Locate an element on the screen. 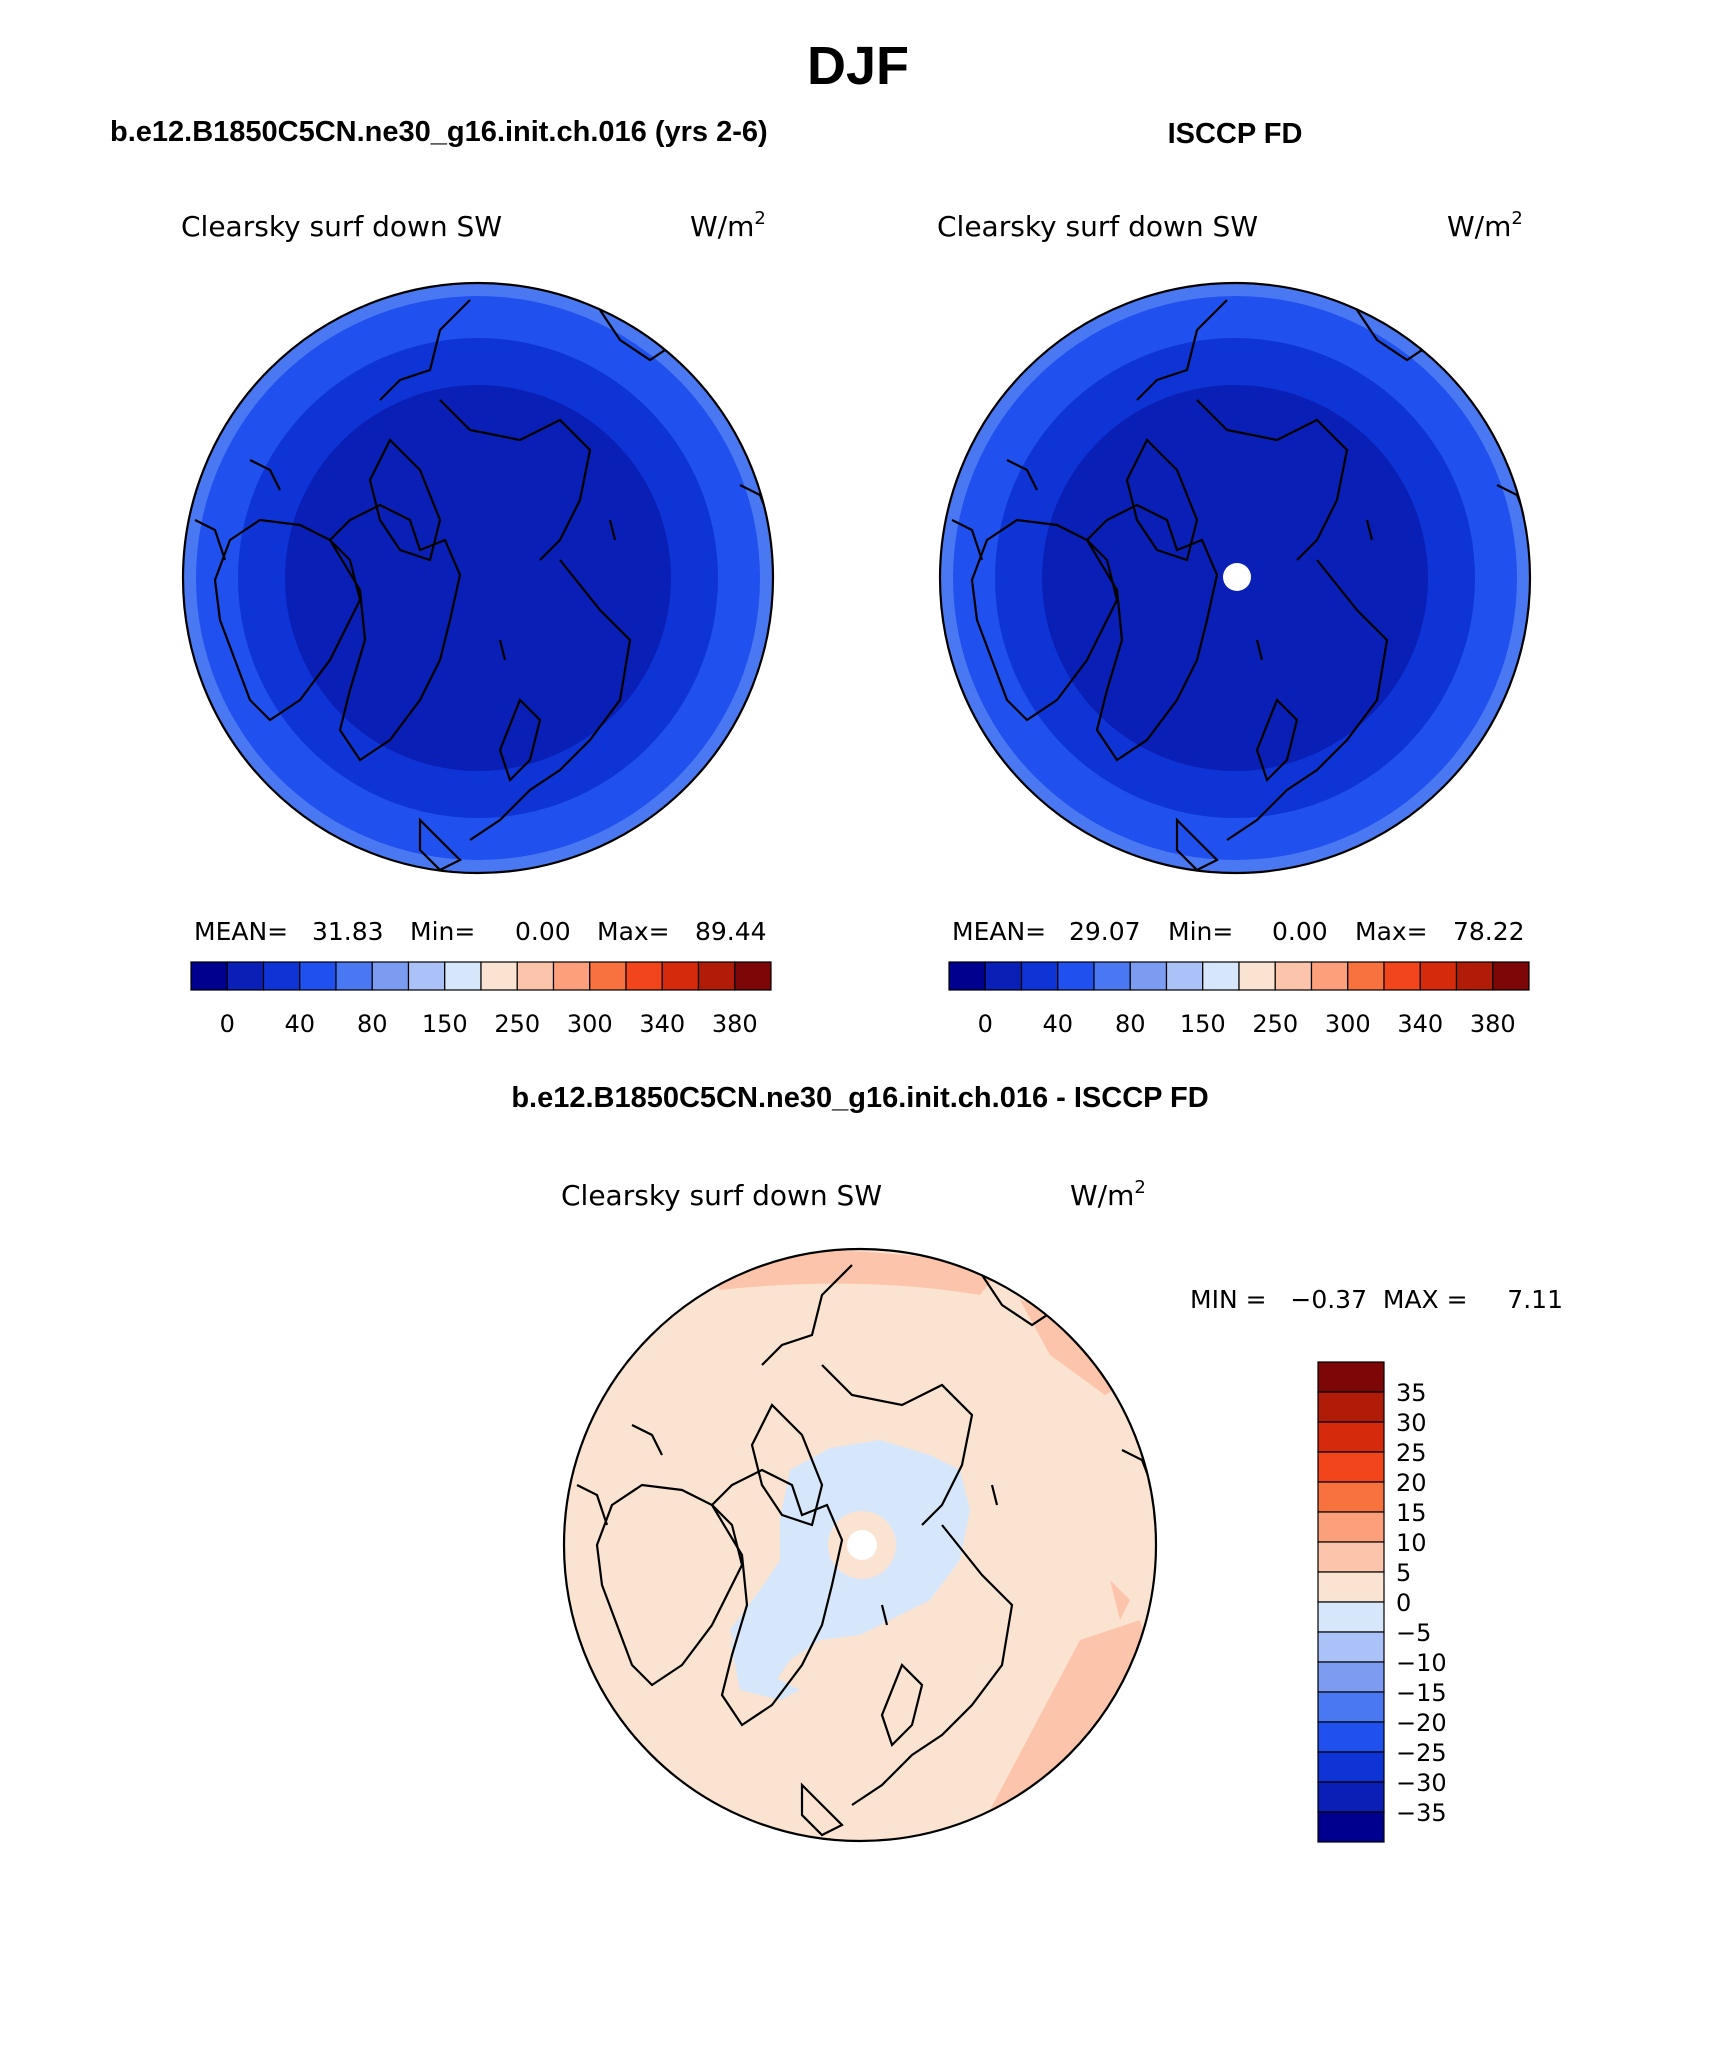  model-colorbar is located at coordinates (481, 976).